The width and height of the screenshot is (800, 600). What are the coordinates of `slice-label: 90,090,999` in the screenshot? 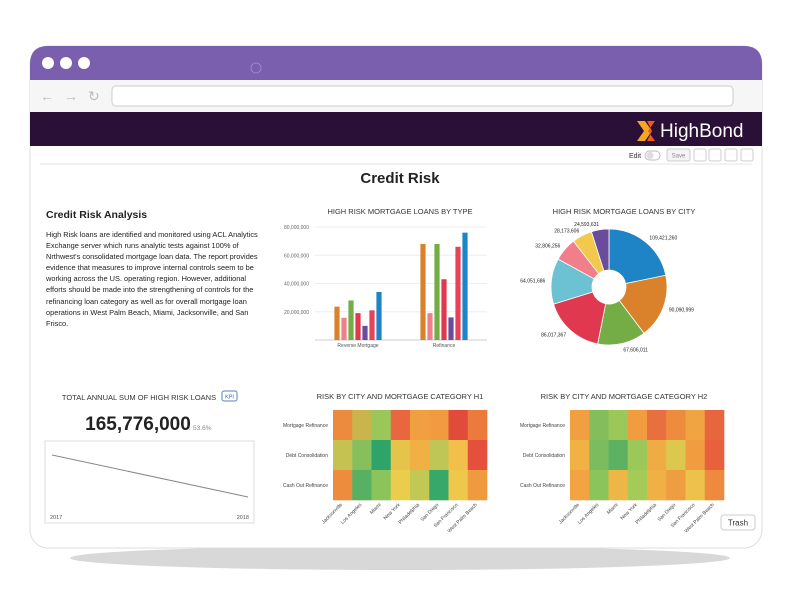 It's located at (681, 311).